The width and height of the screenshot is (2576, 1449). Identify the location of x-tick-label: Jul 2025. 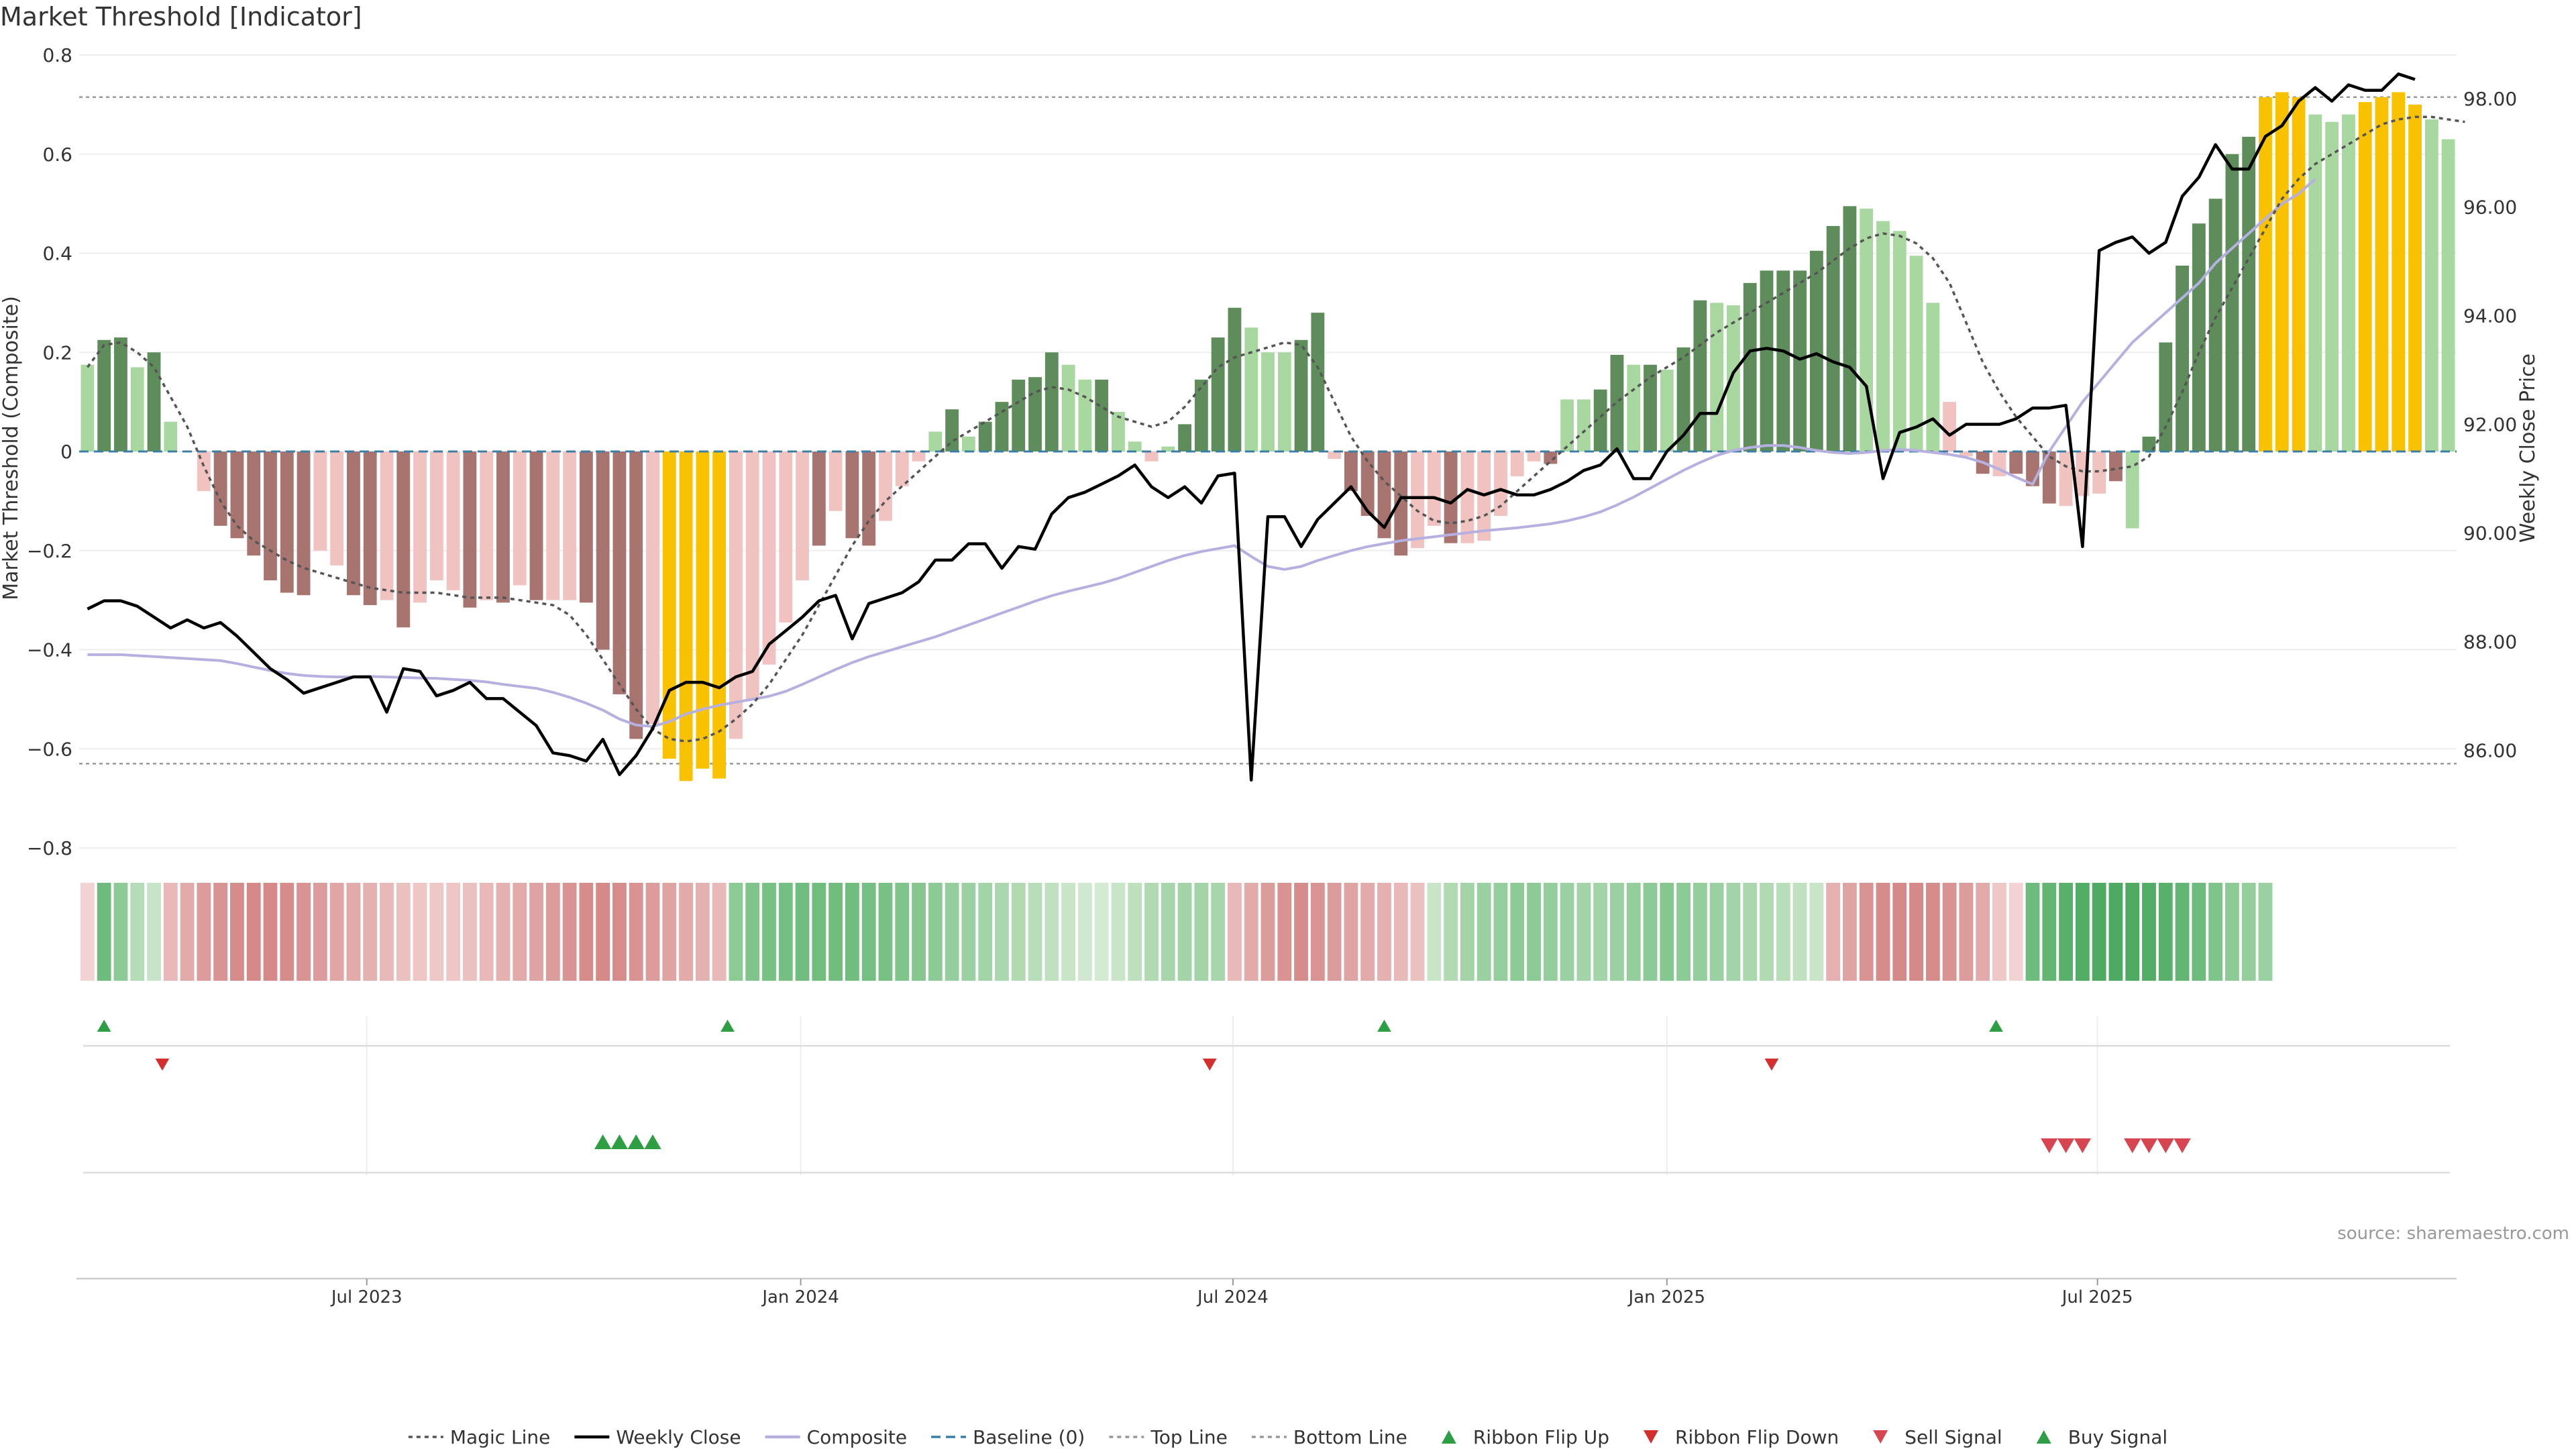
(2097, 1297).